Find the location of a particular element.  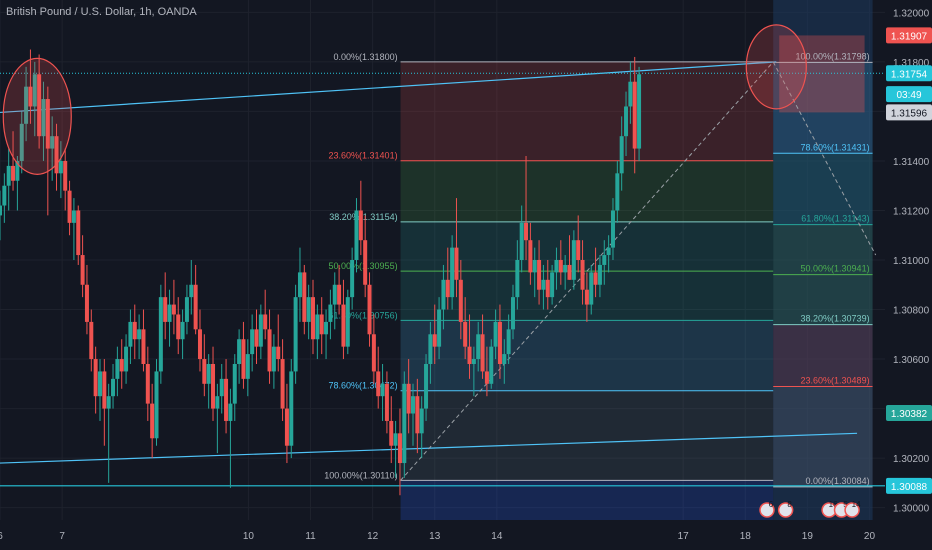

price-label: 1.31596 is located at coordinates (909, 113).